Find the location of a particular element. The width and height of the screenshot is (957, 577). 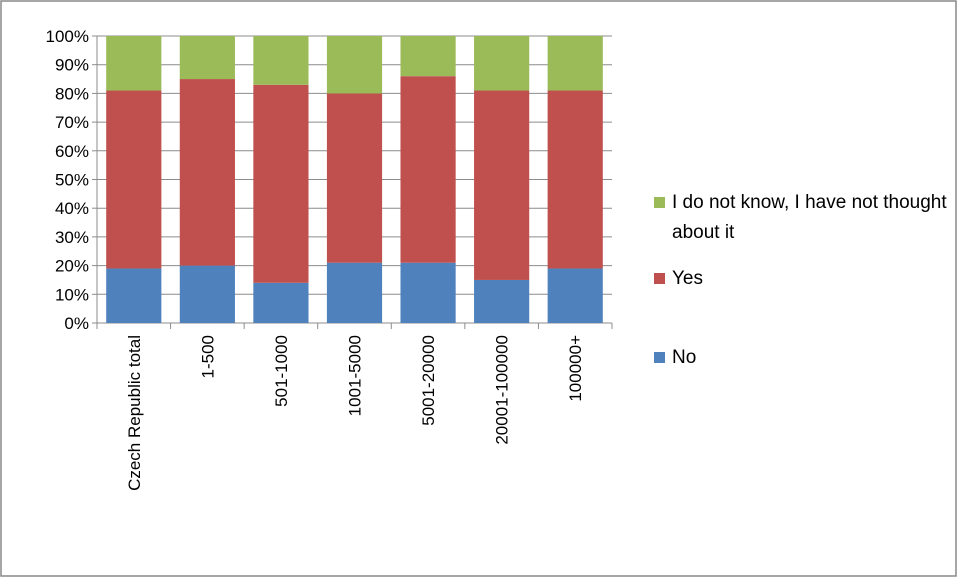

y-tick-label: 10% is located at coordinates (72, 294).